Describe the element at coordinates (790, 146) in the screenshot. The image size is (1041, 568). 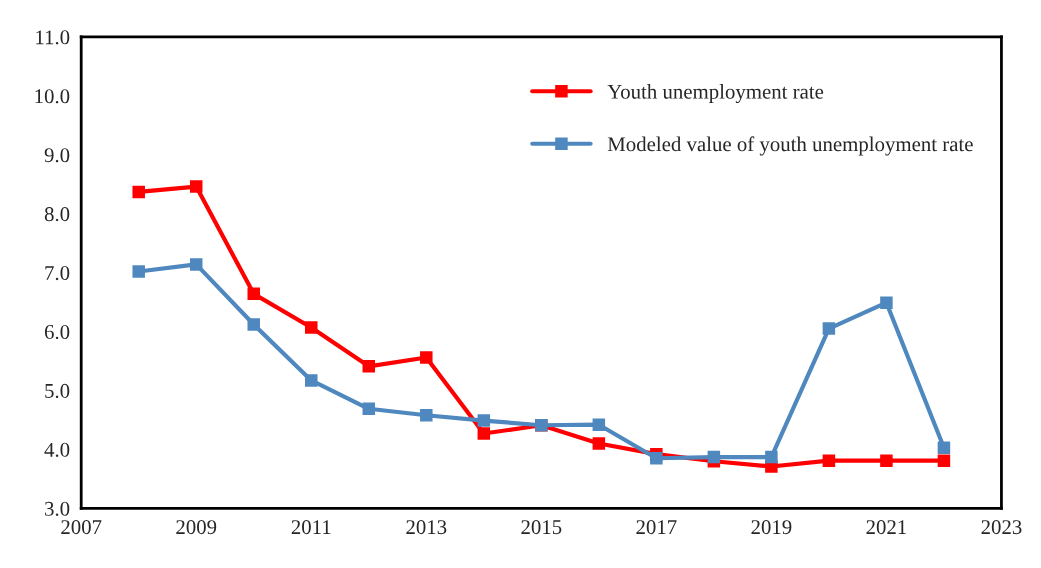
I see `legend-label: Modeled value of youth unemployment rate` at that location.